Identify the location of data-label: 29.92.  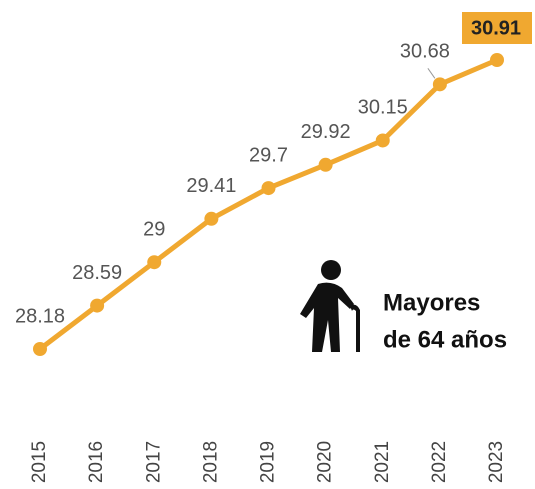
(326, 132).